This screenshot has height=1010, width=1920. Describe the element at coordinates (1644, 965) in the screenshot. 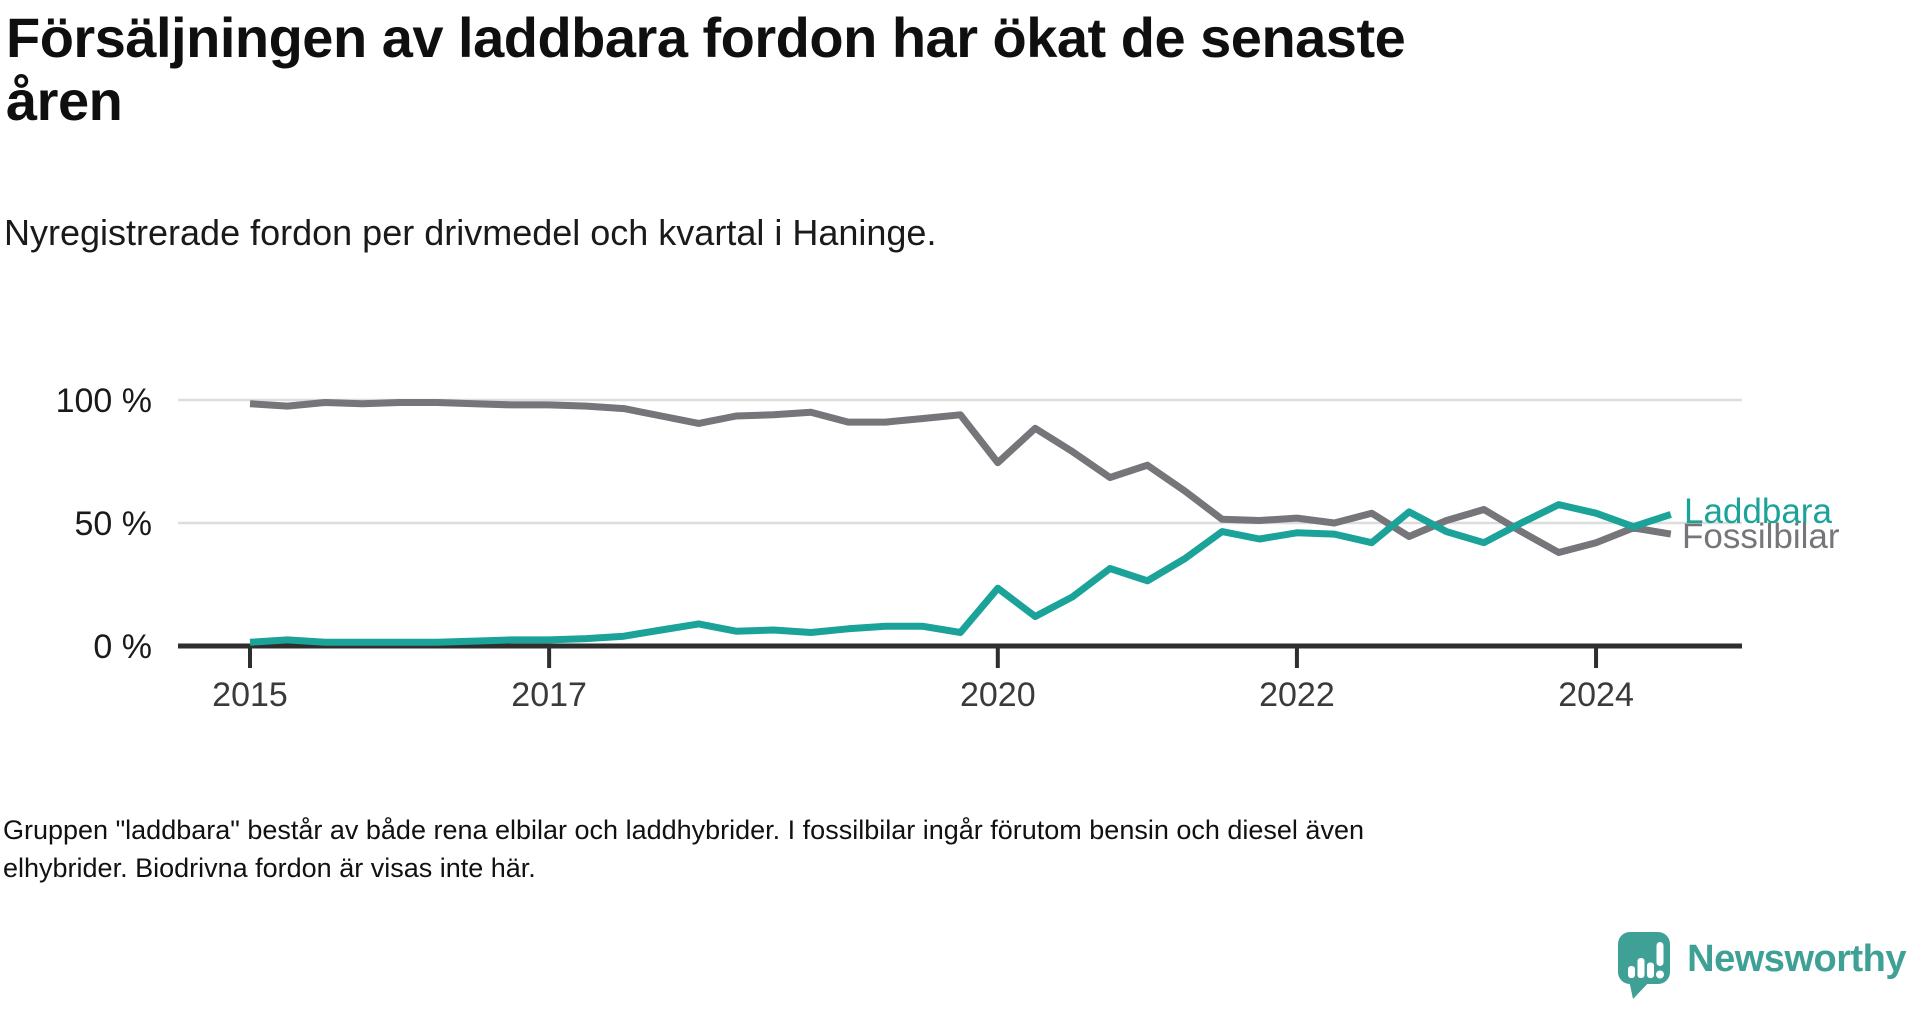

I see `newsworthy-speech-bubble-chart-icon` at that location.